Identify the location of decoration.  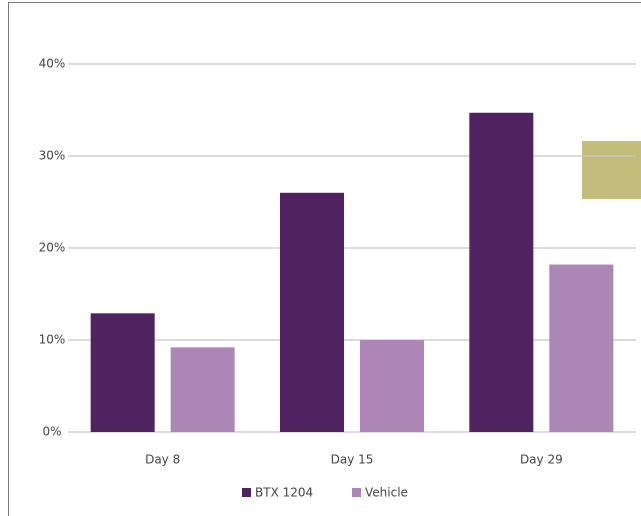
(611, 170).